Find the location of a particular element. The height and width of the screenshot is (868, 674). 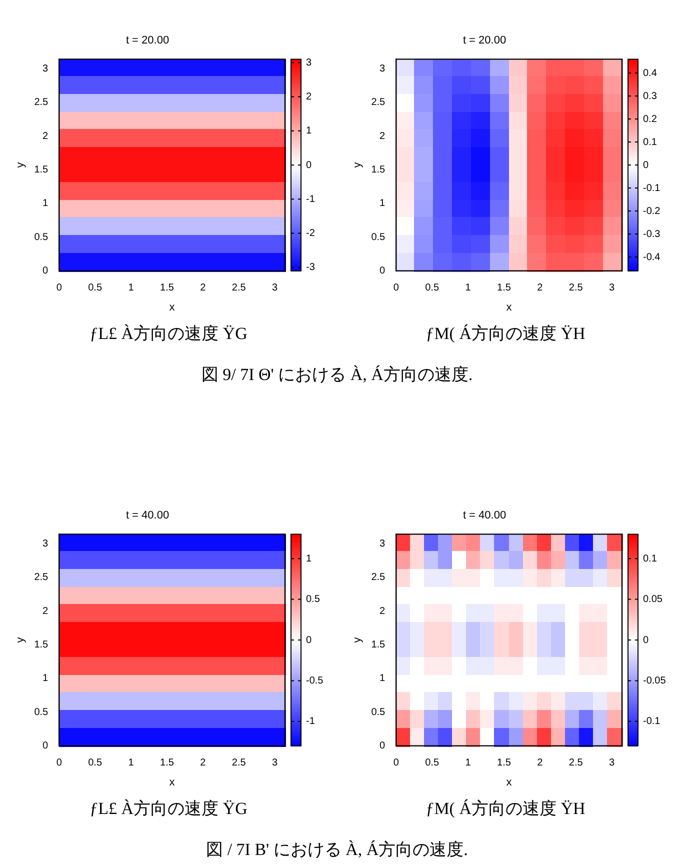

color-bar-label: 0.3 is located at coordinates (650, 96).